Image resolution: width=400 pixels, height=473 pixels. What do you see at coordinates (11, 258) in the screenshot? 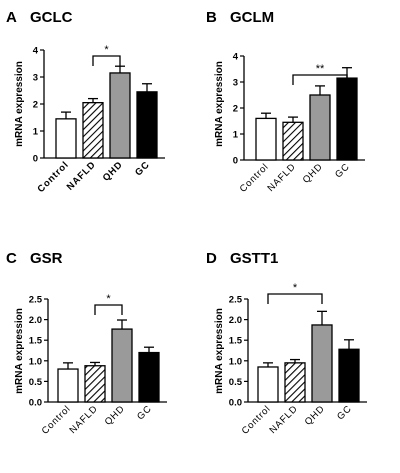
I see `panel-c-letter: C` at bounding box center [11, 258].